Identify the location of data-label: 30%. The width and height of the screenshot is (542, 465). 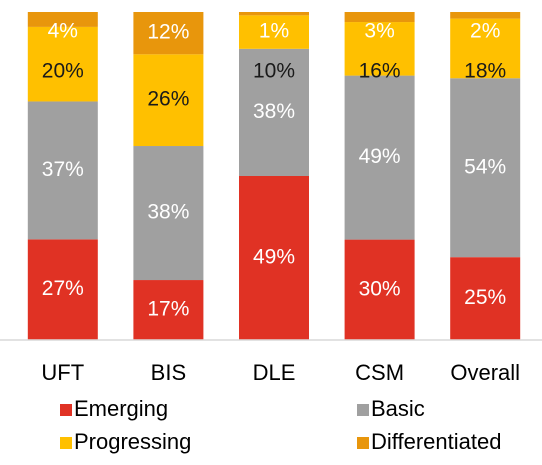
(380, 288).